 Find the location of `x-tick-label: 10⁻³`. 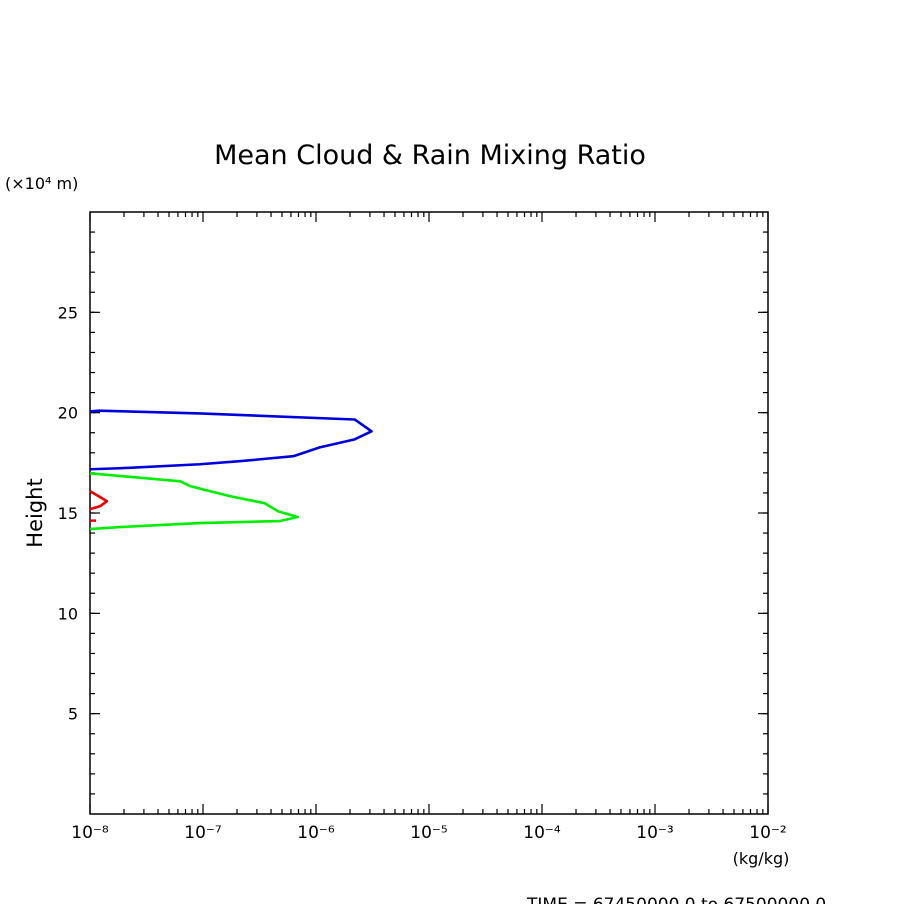

x-tick-label: 10⁻³ is located at coordinates (654, 833).